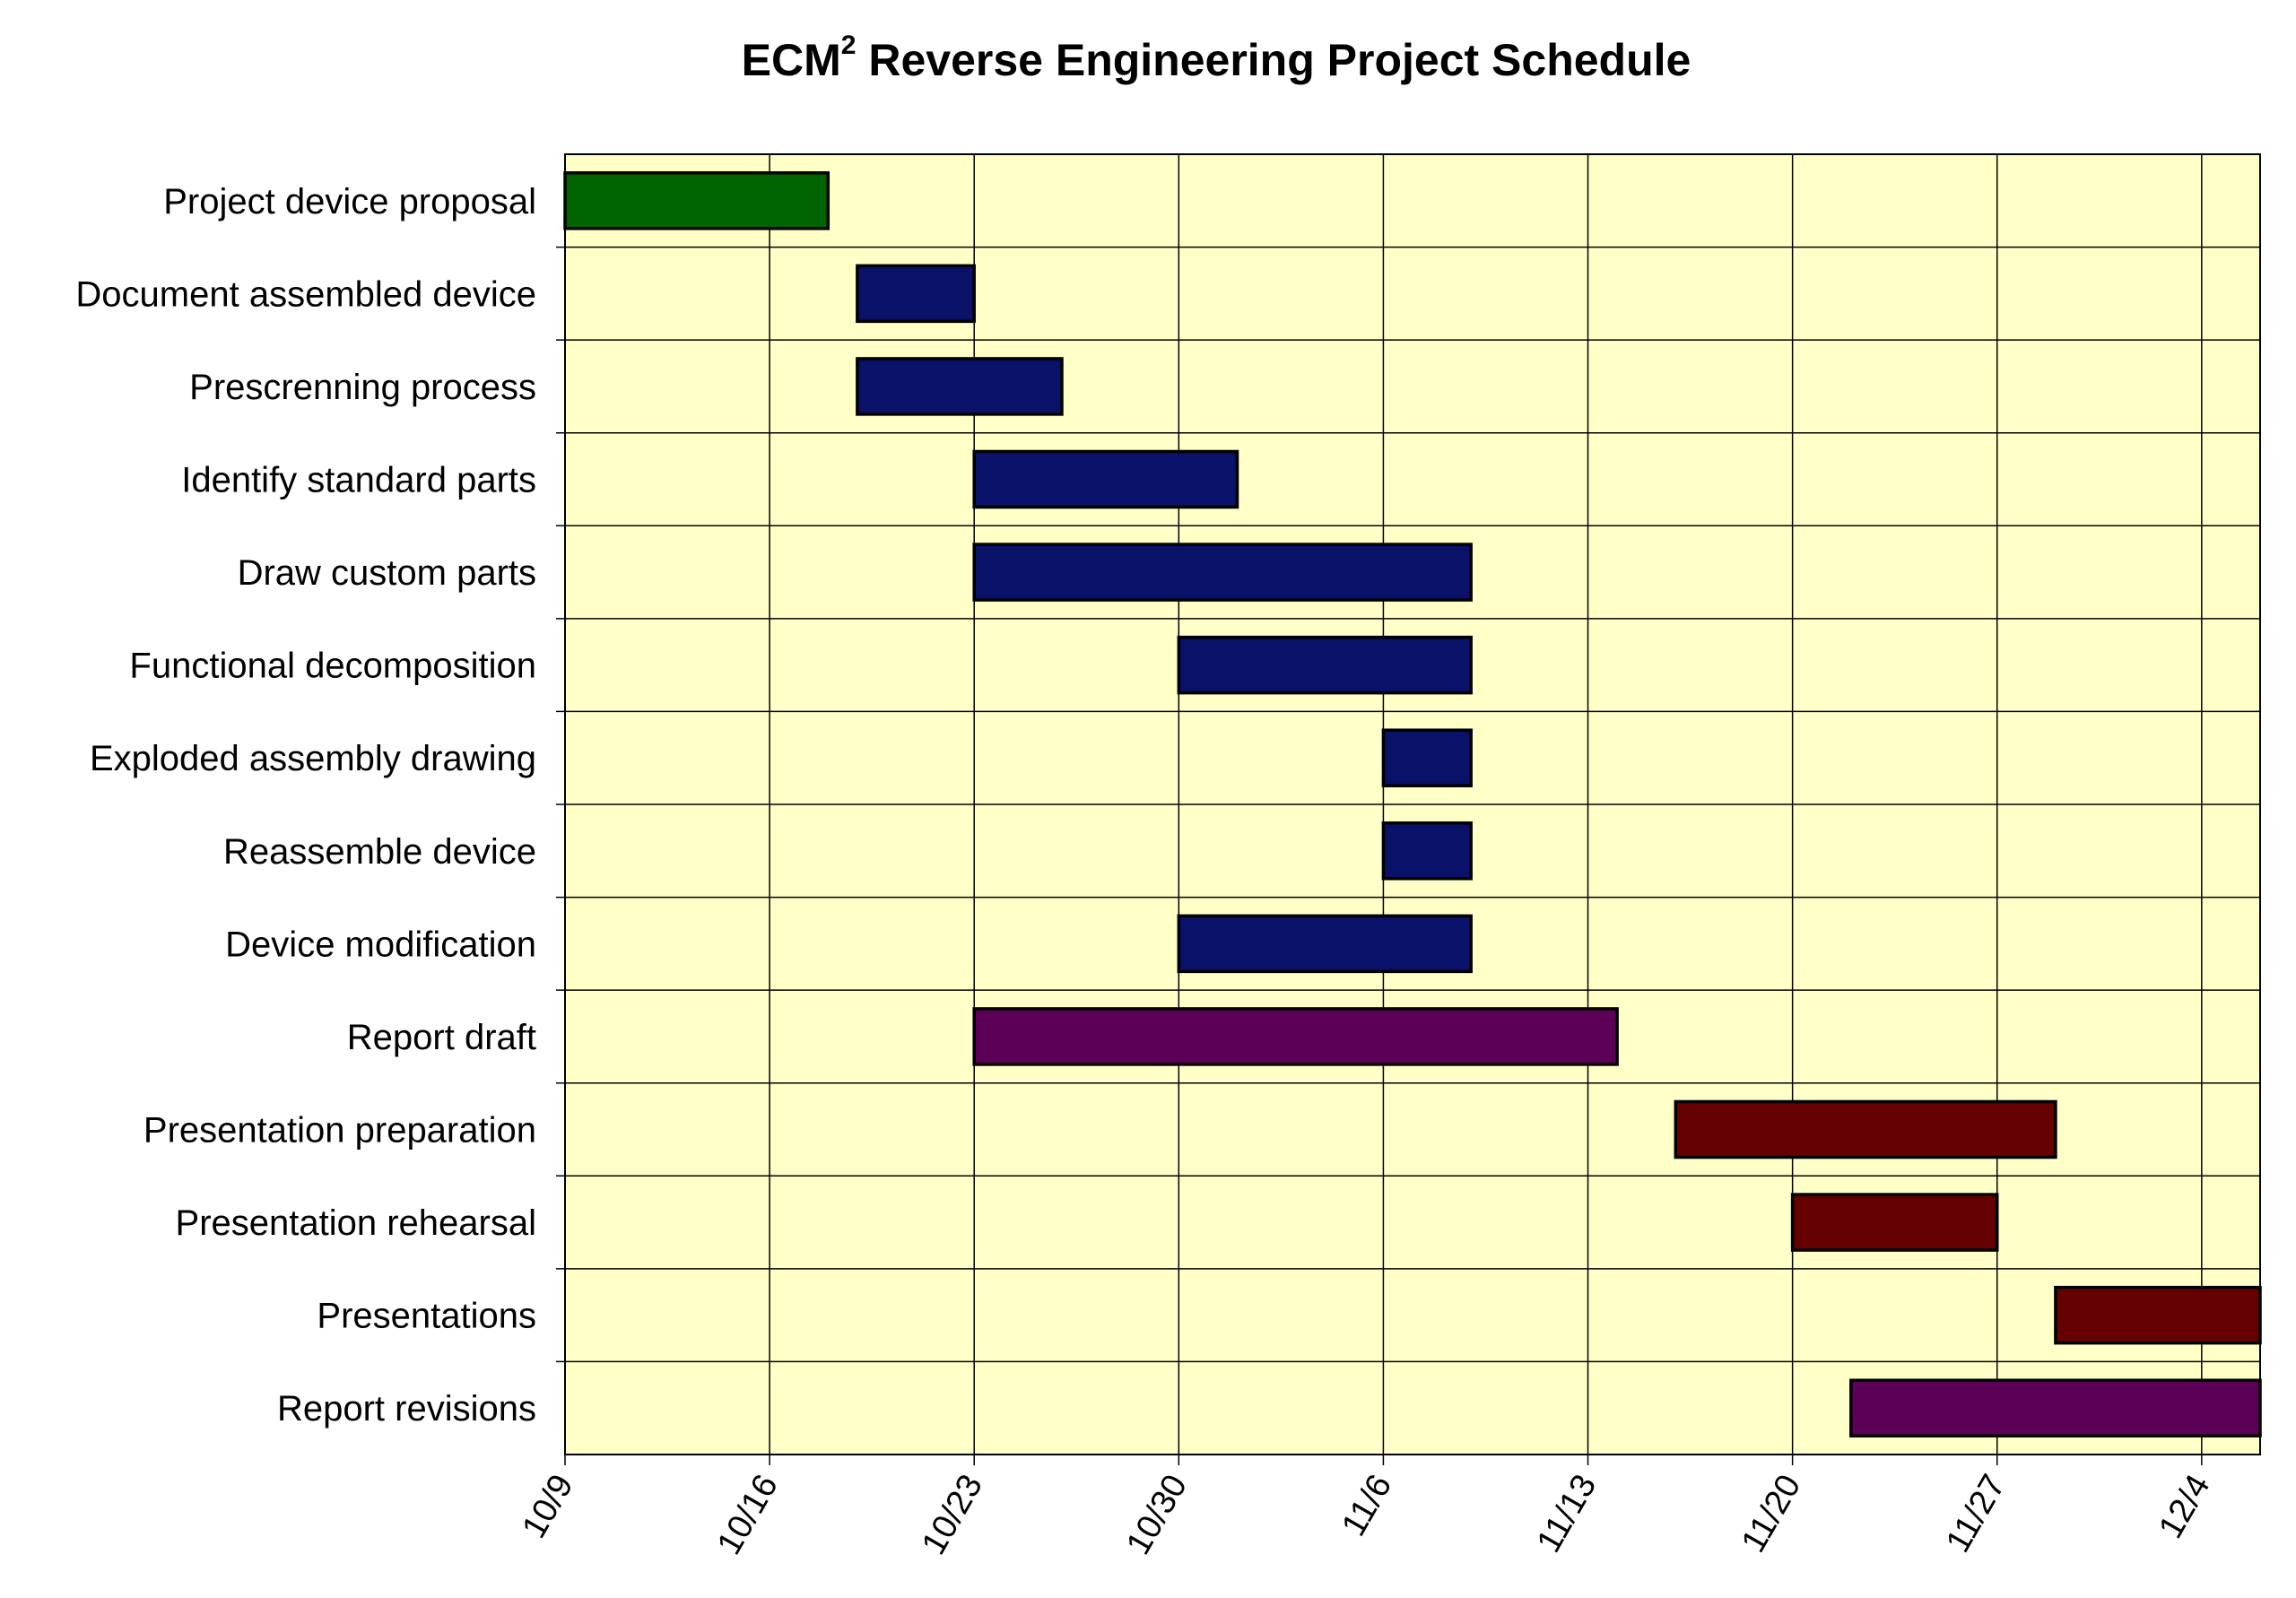 This screenshot has height=1598, width=2296. Describe the element at coordinates (441, 1037) in the screenshot. I see `task-label: Report draft` at that location.